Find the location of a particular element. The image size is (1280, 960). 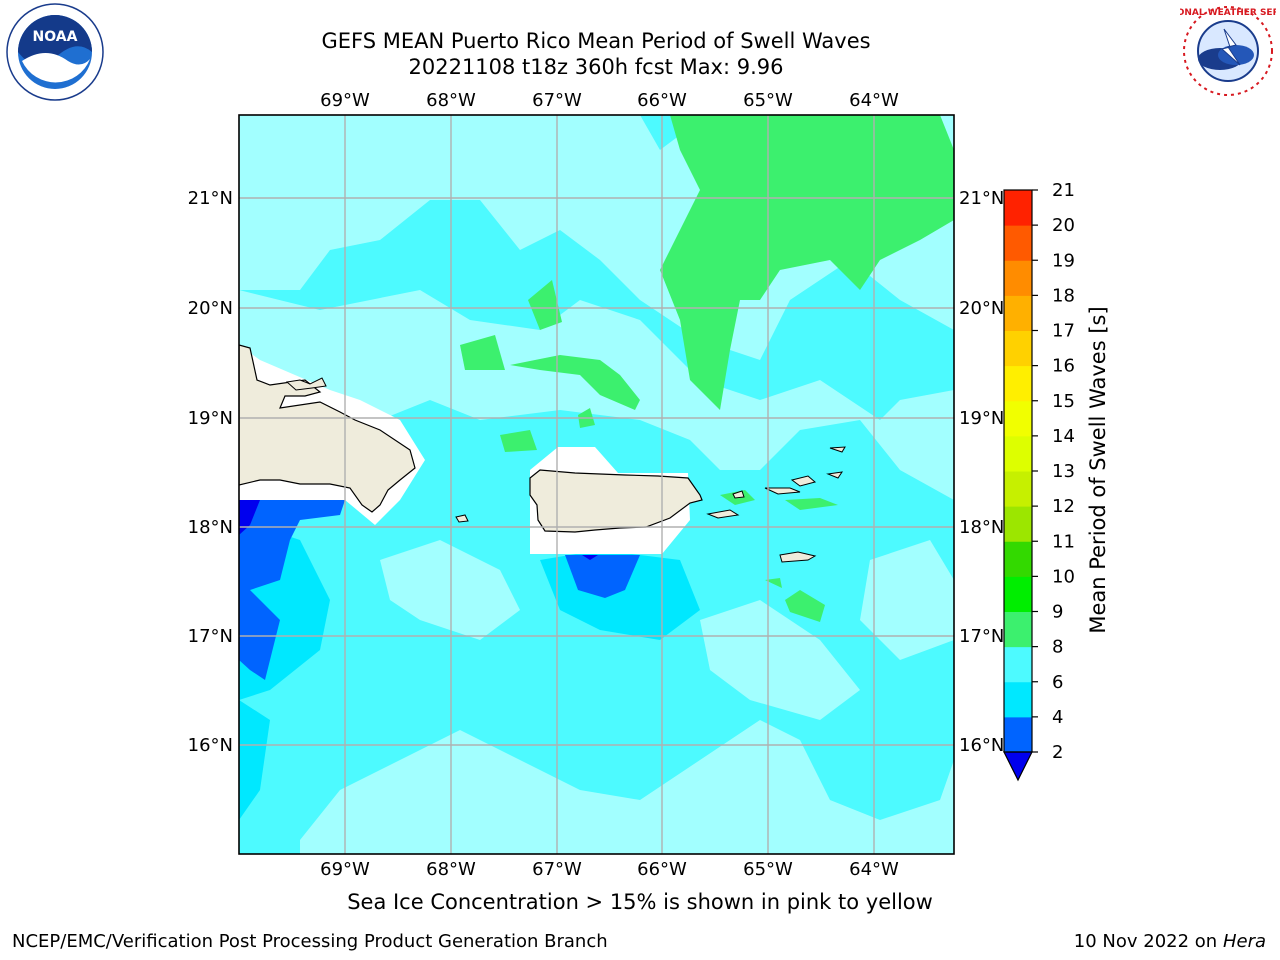

colorbar-tick-label: 9 is located at coordinates (1057, 612).